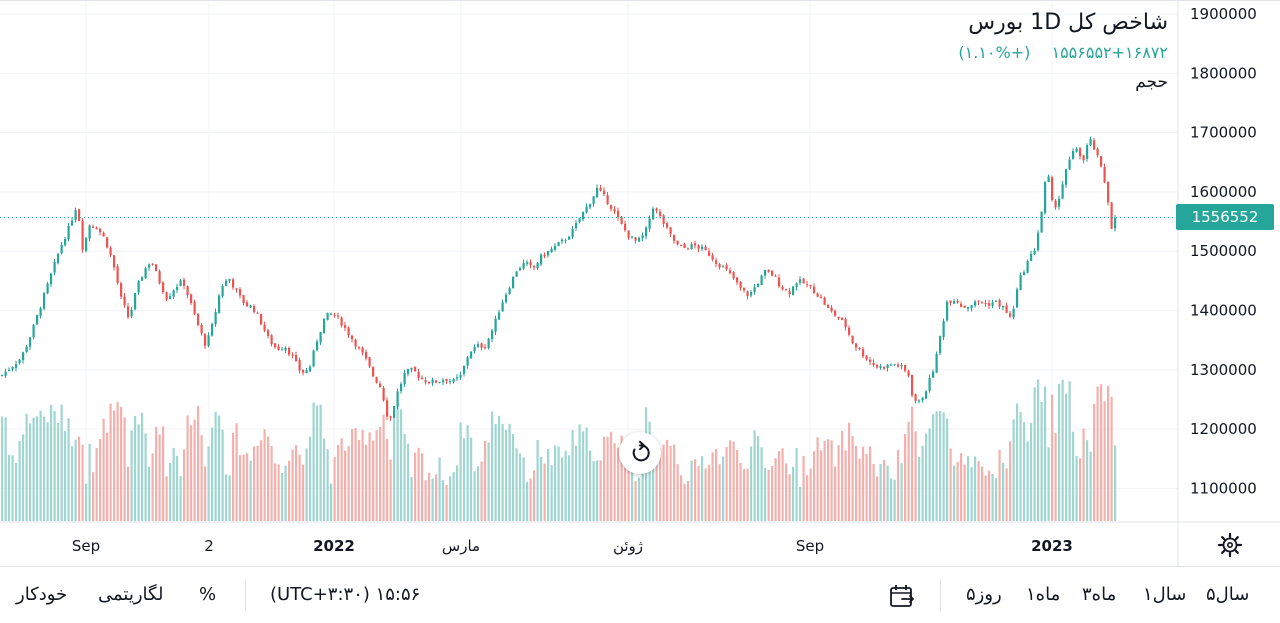 This screenshot has width=1280, height=623. I want to click on range-1y-button: ۱سال, so click(1165, 594).